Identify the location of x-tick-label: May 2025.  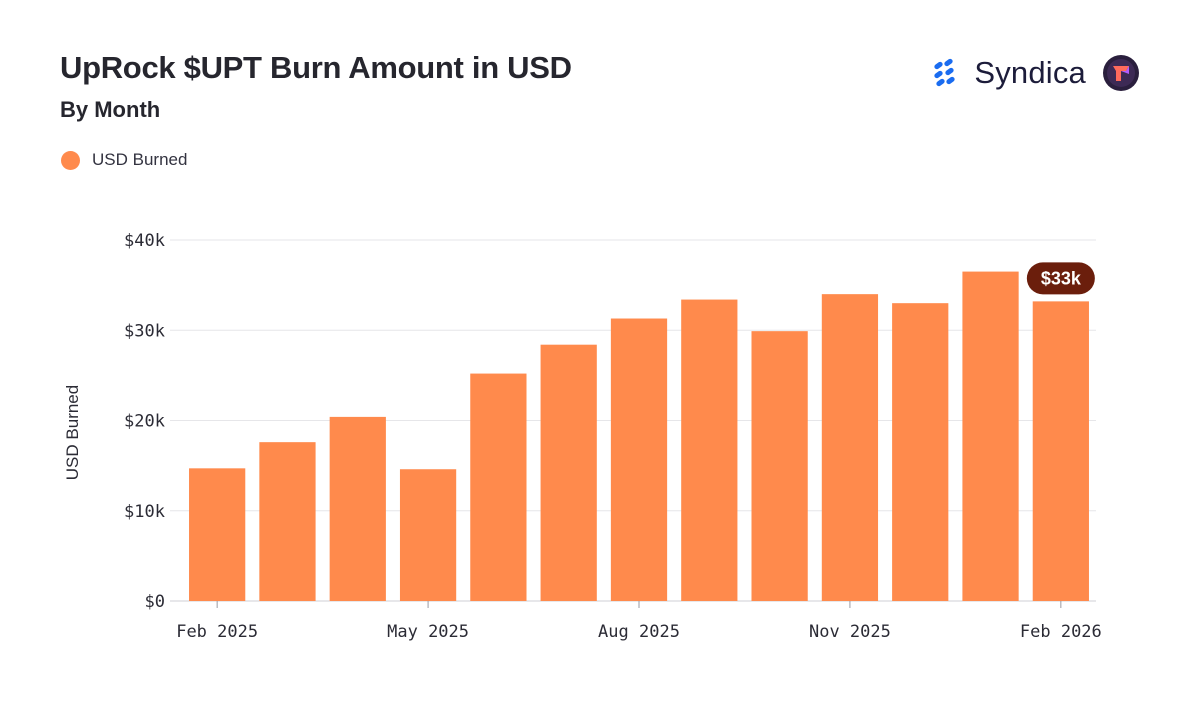
(428, 632).